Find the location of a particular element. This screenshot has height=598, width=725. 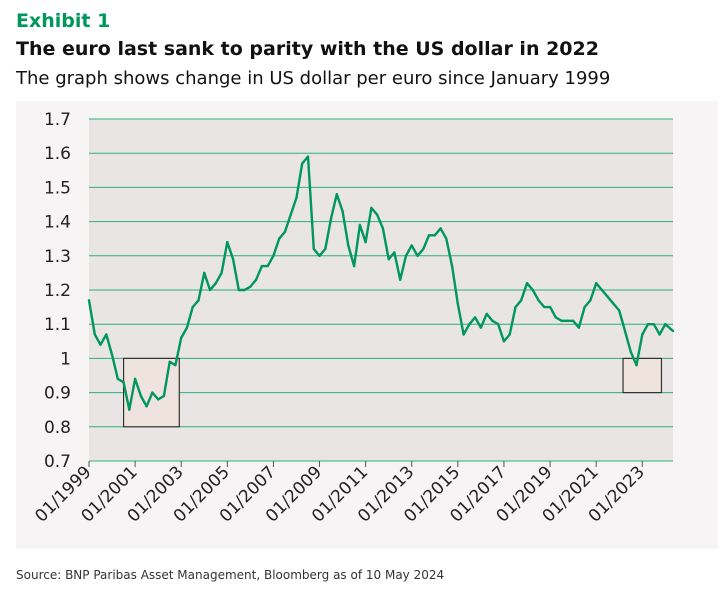

y-tick-label: 1.2 is located at coordinates (57, 291).